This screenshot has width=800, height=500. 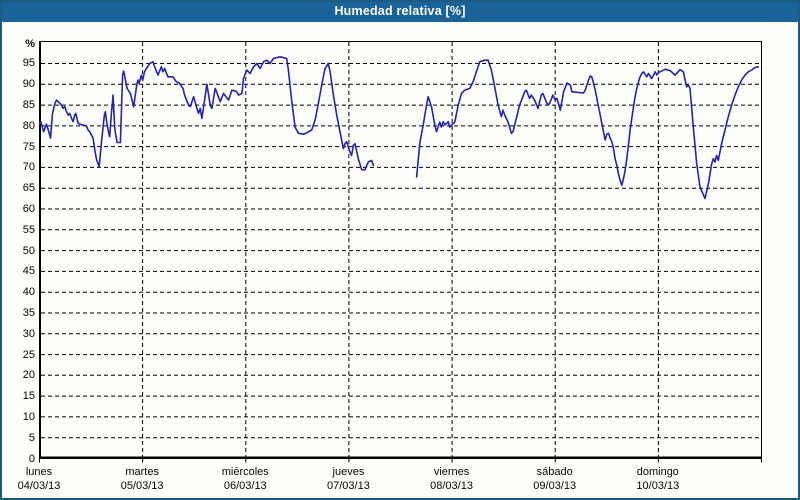 What do you see at coordinates (658, 486) in the screenshot?
I see `x-axis-date-label: 10/03/13` at bounding box center [658, 486].